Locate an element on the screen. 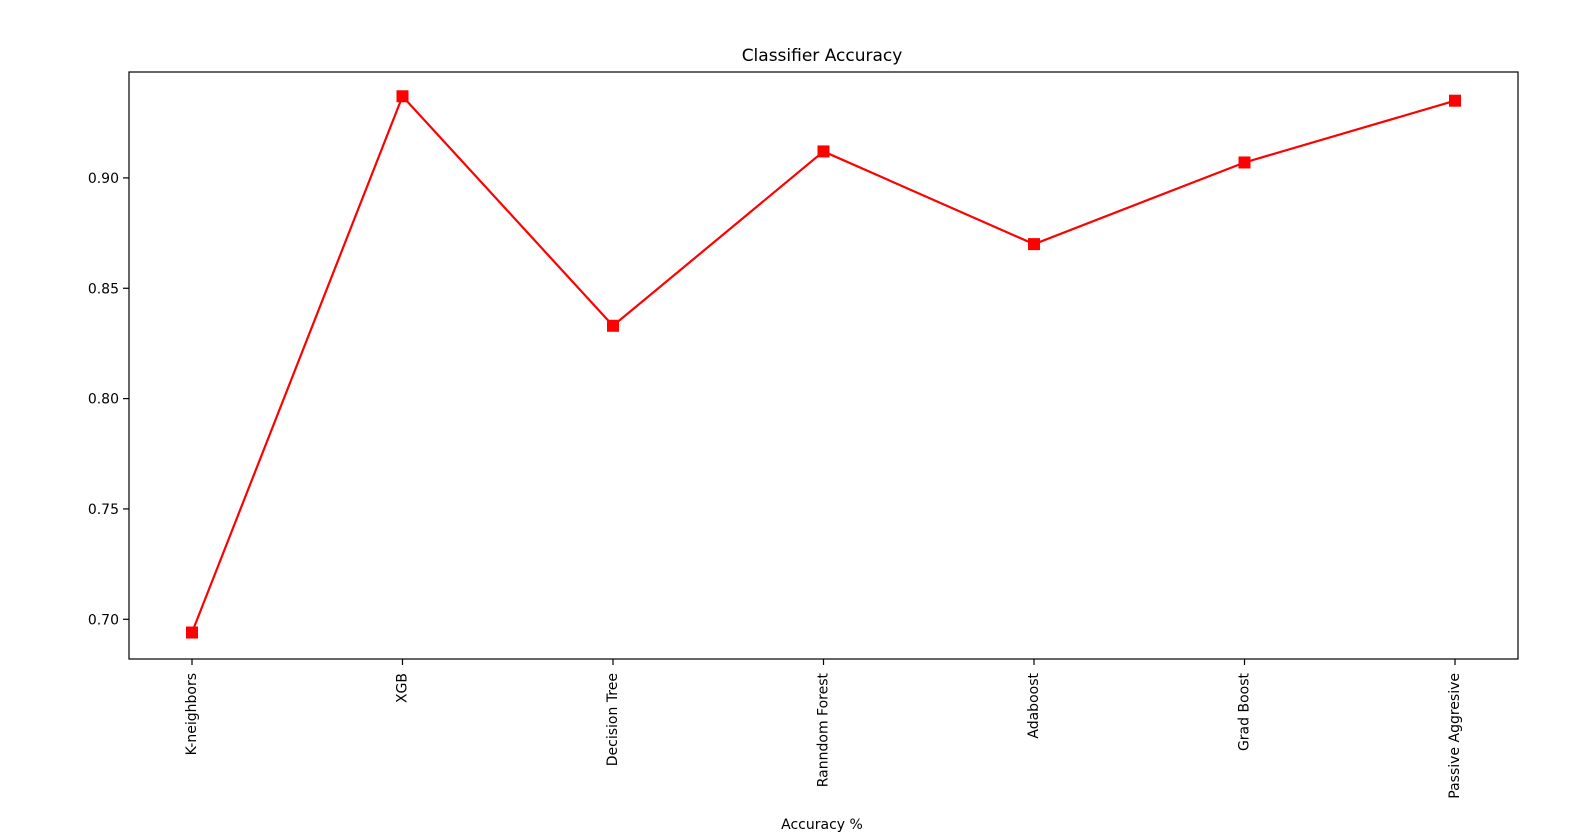 The width and height of the screenshot is (1575, 837). x-axis-label: Accuracy % is located at coordinates (822, 825).